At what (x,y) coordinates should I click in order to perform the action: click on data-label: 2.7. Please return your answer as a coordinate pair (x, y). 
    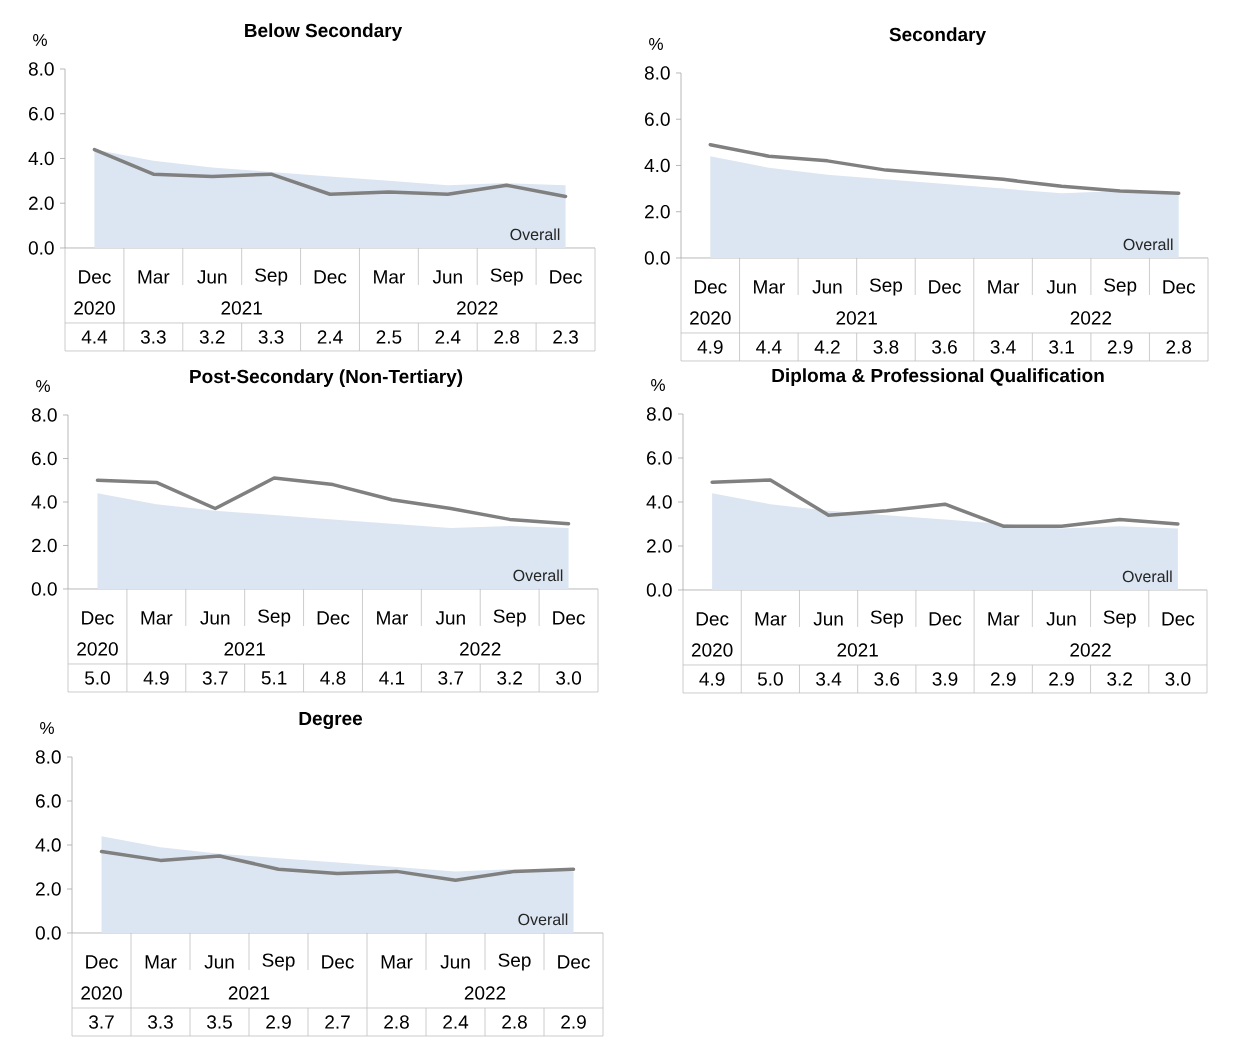
    Looking at the image, I should click on (337, 1022).